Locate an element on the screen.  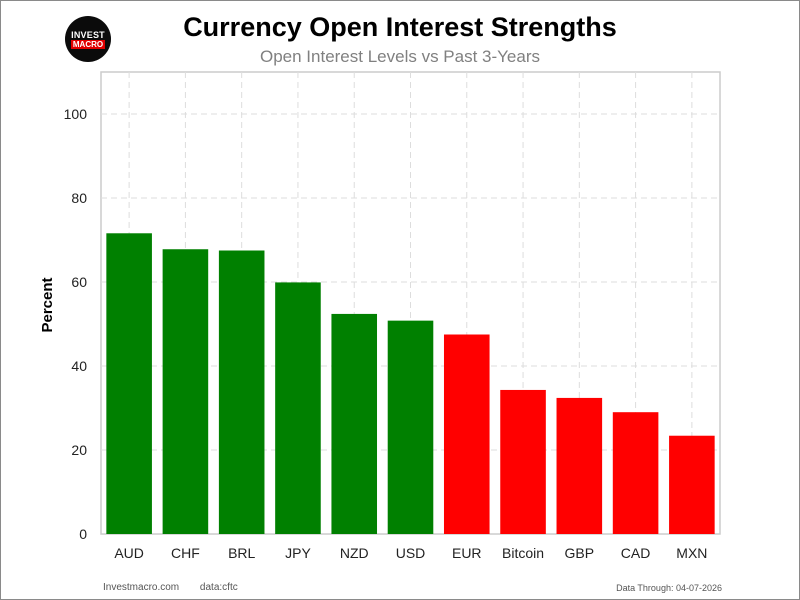
bar-aud is located at coordinates (129, 383).